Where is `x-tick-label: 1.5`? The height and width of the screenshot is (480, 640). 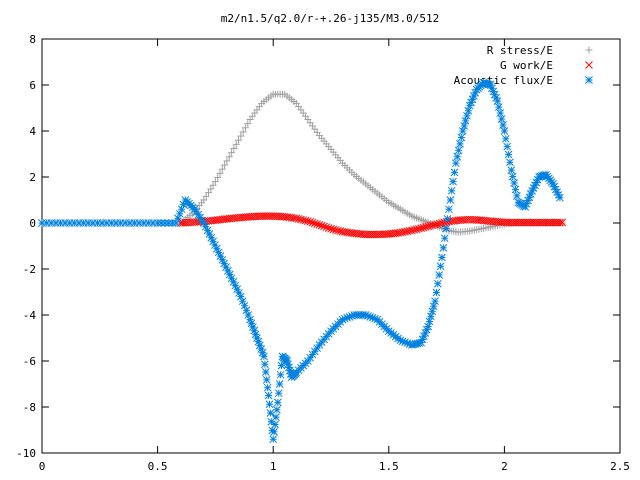
x-tick-label: 1.5 is located at coordinates (389, 466).